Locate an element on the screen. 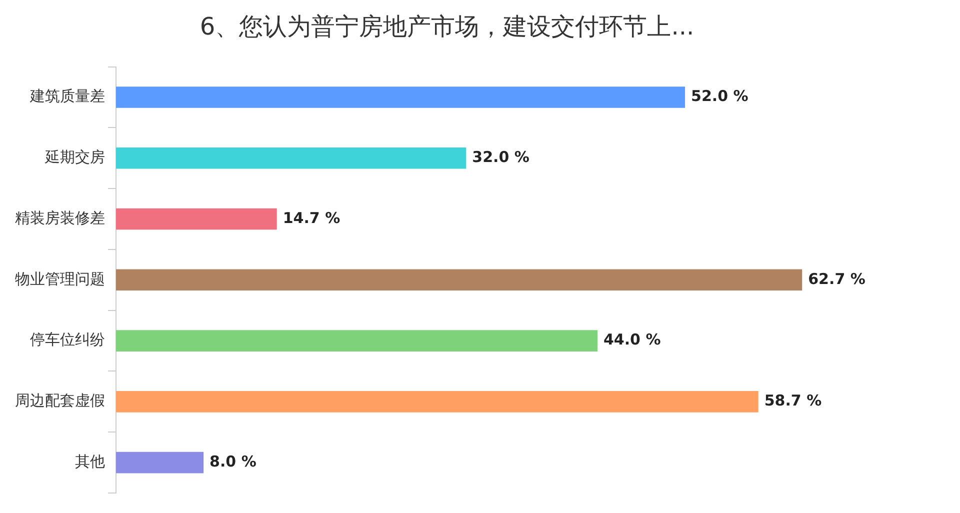  data-label: 32.0 % is located at coordinates (501, 157).